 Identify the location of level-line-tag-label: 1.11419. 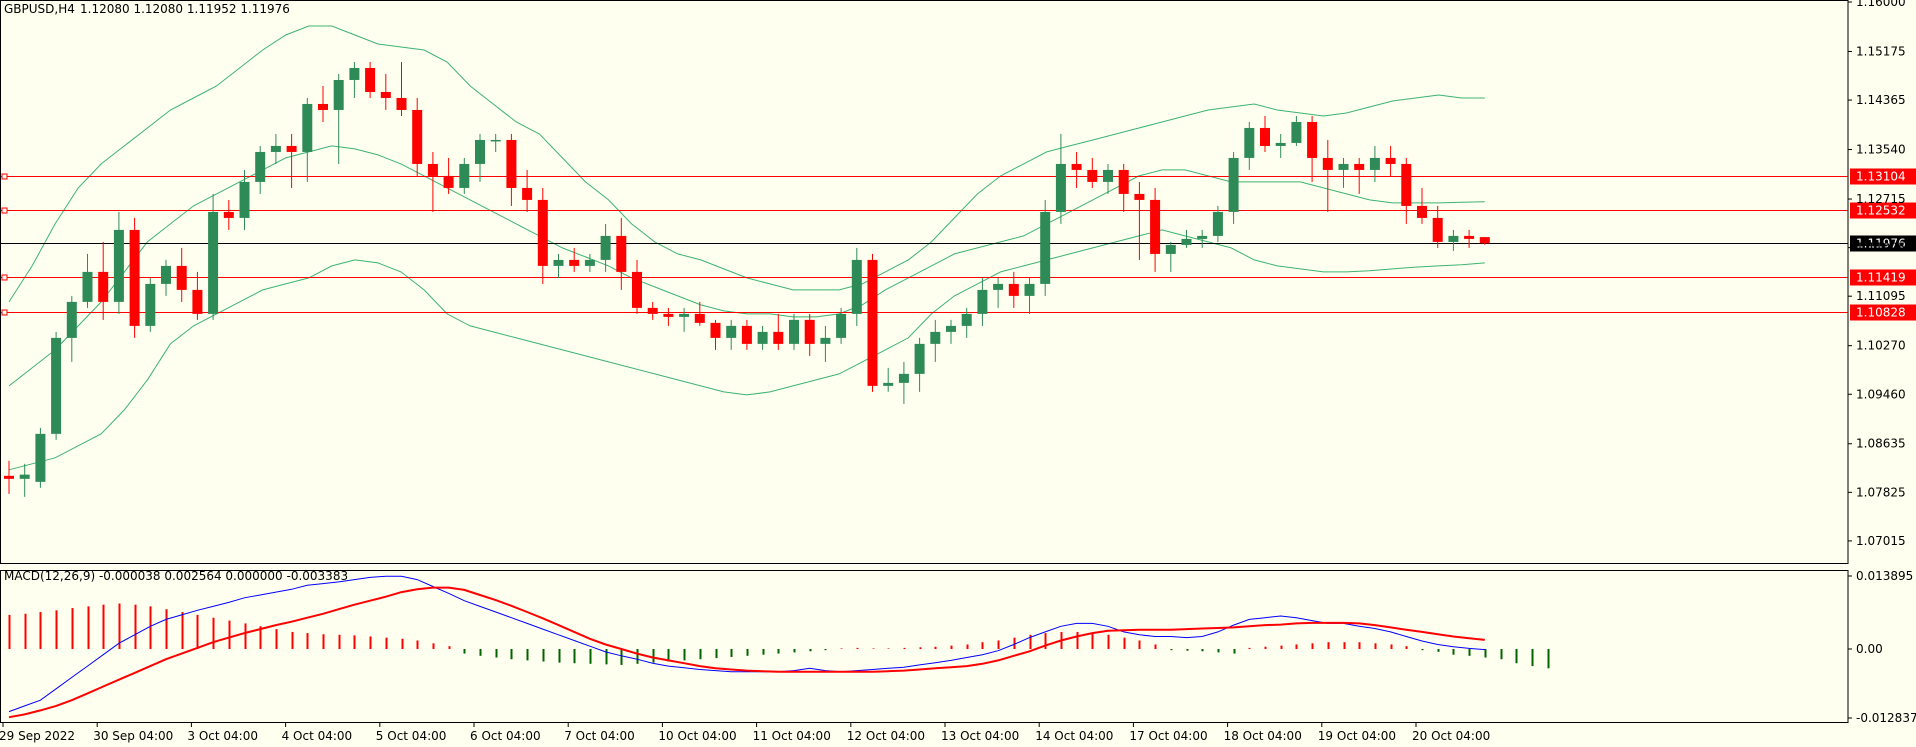
(1881, 278).